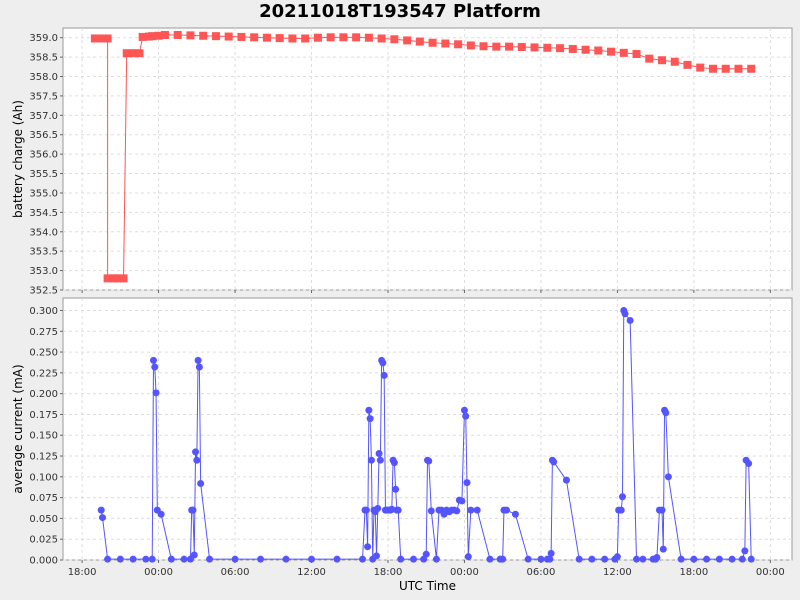 This screenshot has height=600, width=800. I want to click on y-tick-label: 0.050, so click(43, 519).